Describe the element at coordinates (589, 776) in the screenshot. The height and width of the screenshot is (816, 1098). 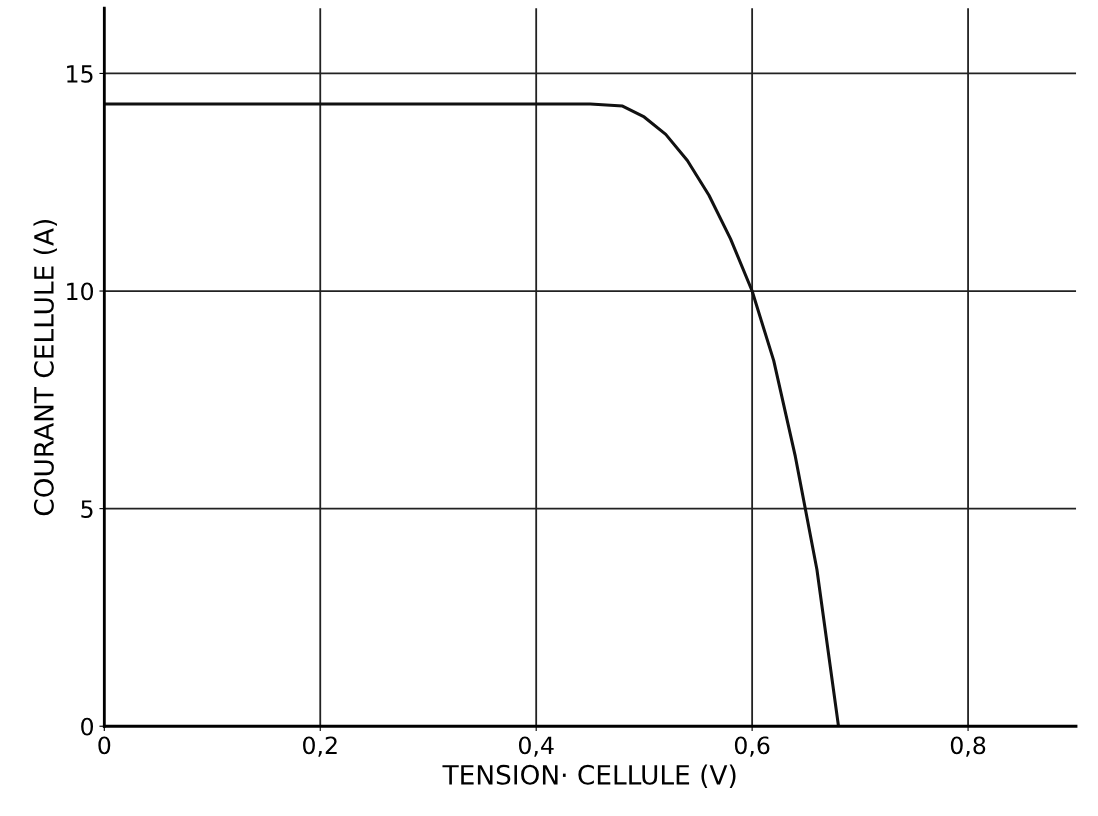
I see `x-axis-title: TENSION· CELLULE (V)` at that location.